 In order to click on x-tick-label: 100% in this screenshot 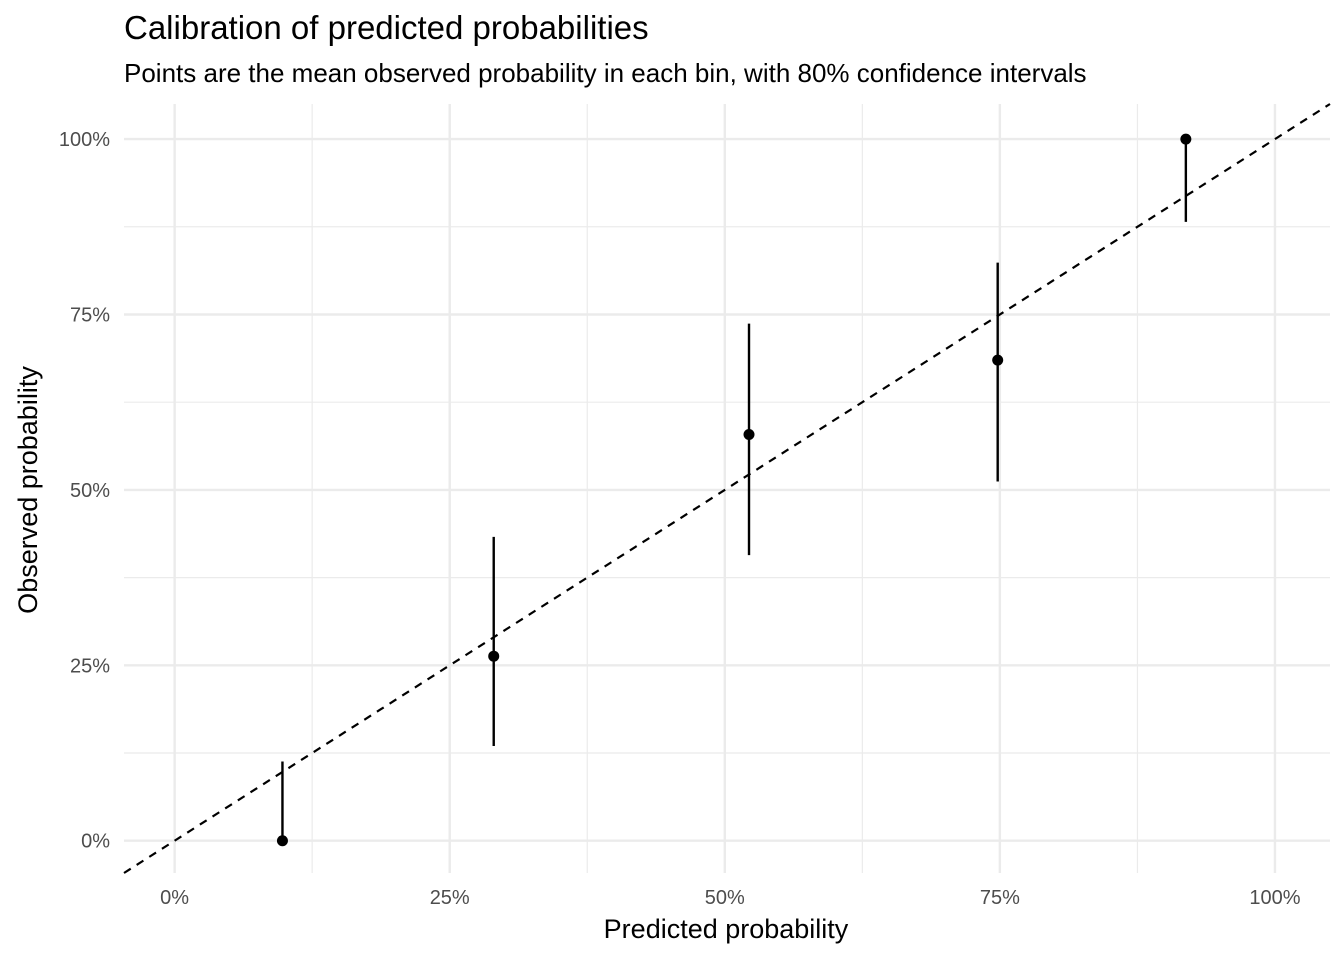, I will do `click(1274, 898)`.